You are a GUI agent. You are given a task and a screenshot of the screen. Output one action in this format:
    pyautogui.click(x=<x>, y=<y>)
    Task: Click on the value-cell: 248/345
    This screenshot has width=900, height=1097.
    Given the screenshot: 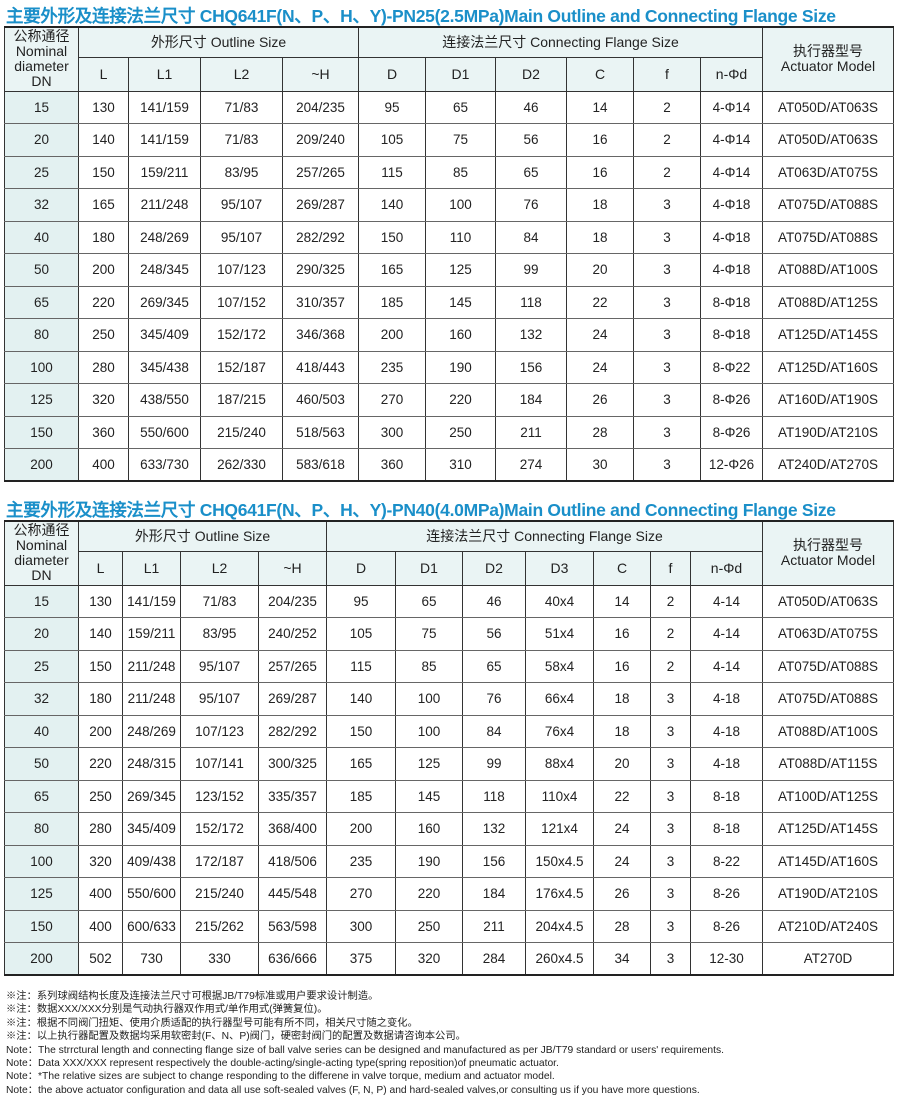 What is the action you would take?
    pyautogui.click(x=164, y=270)
    